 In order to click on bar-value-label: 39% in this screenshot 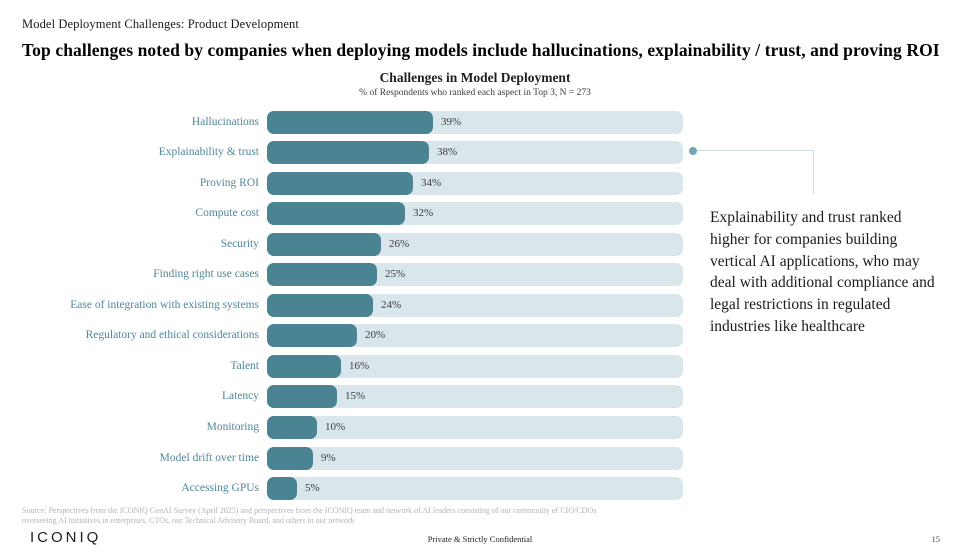, I will do `click(451, 121)`.